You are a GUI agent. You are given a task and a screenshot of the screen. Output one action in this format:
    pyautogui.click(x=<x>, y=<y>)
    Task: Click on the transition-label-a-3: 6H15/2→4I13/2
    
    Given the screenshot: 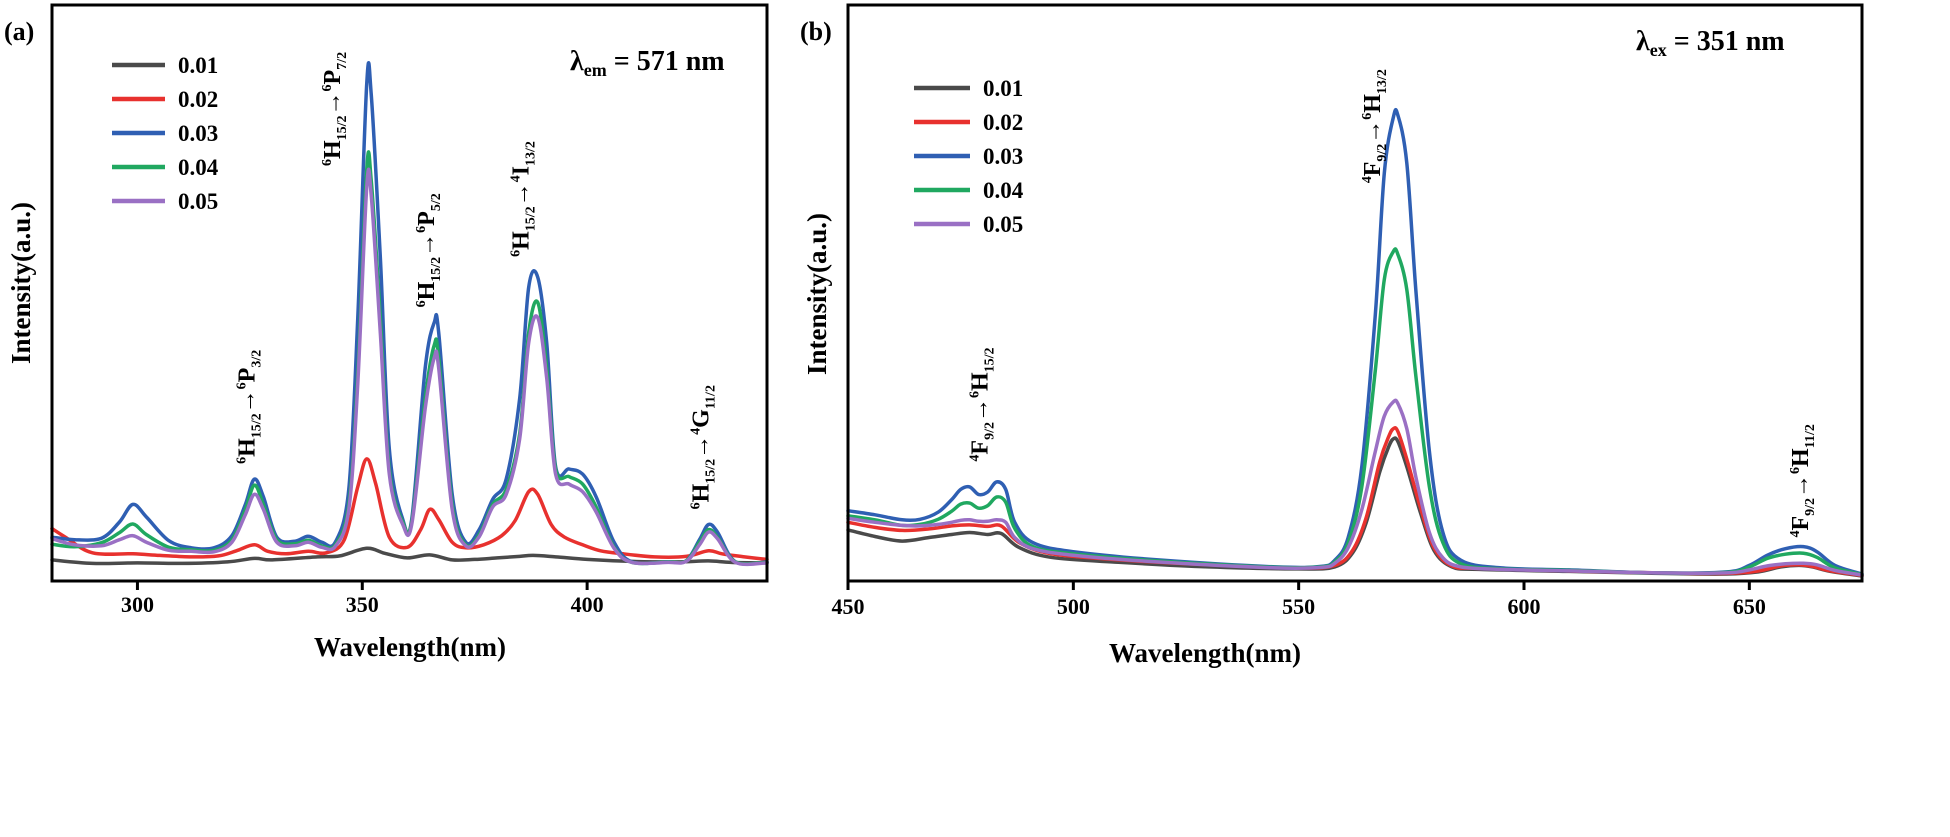 What is the action you would take?
    pyautogui.click(x=524, y=199)
    